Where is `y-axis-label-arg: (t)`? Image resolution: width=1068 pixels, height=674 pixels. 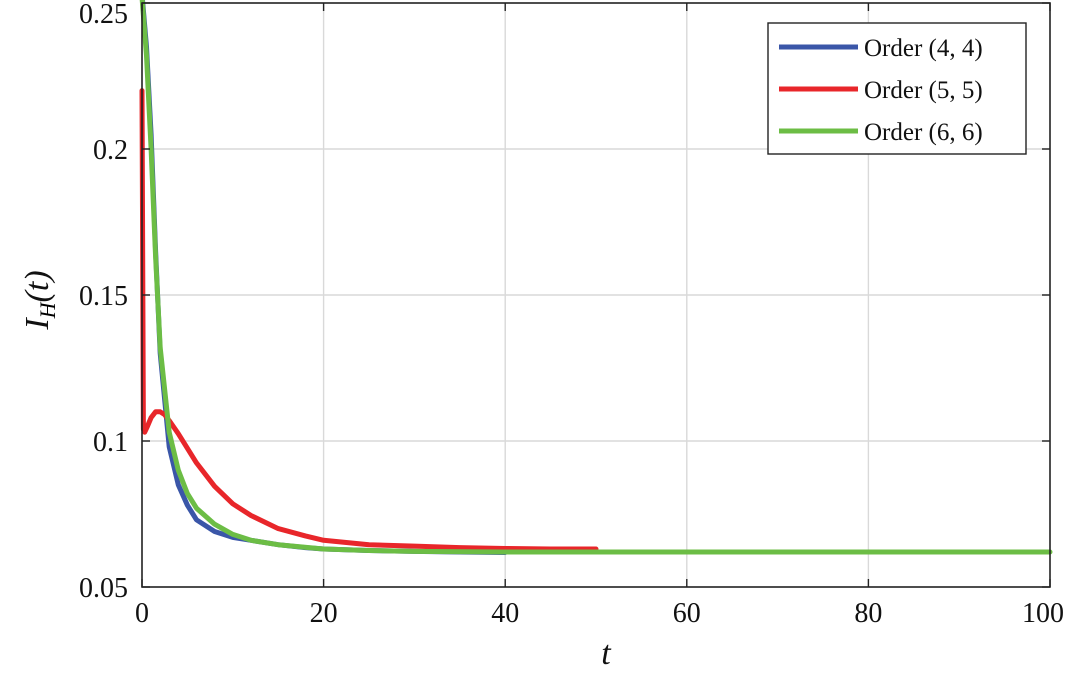
y-axis-label-arg: (t) is located at coordinates (37, 286).